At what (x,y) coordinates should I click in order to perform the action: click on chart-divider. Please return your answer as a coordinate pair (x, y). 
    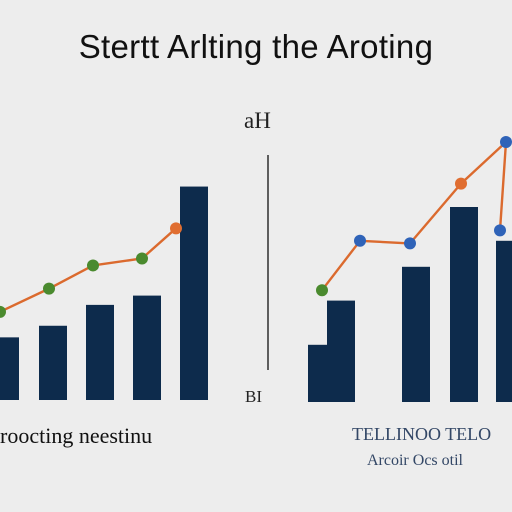
    Looking at the image, I should click on (268, 262).